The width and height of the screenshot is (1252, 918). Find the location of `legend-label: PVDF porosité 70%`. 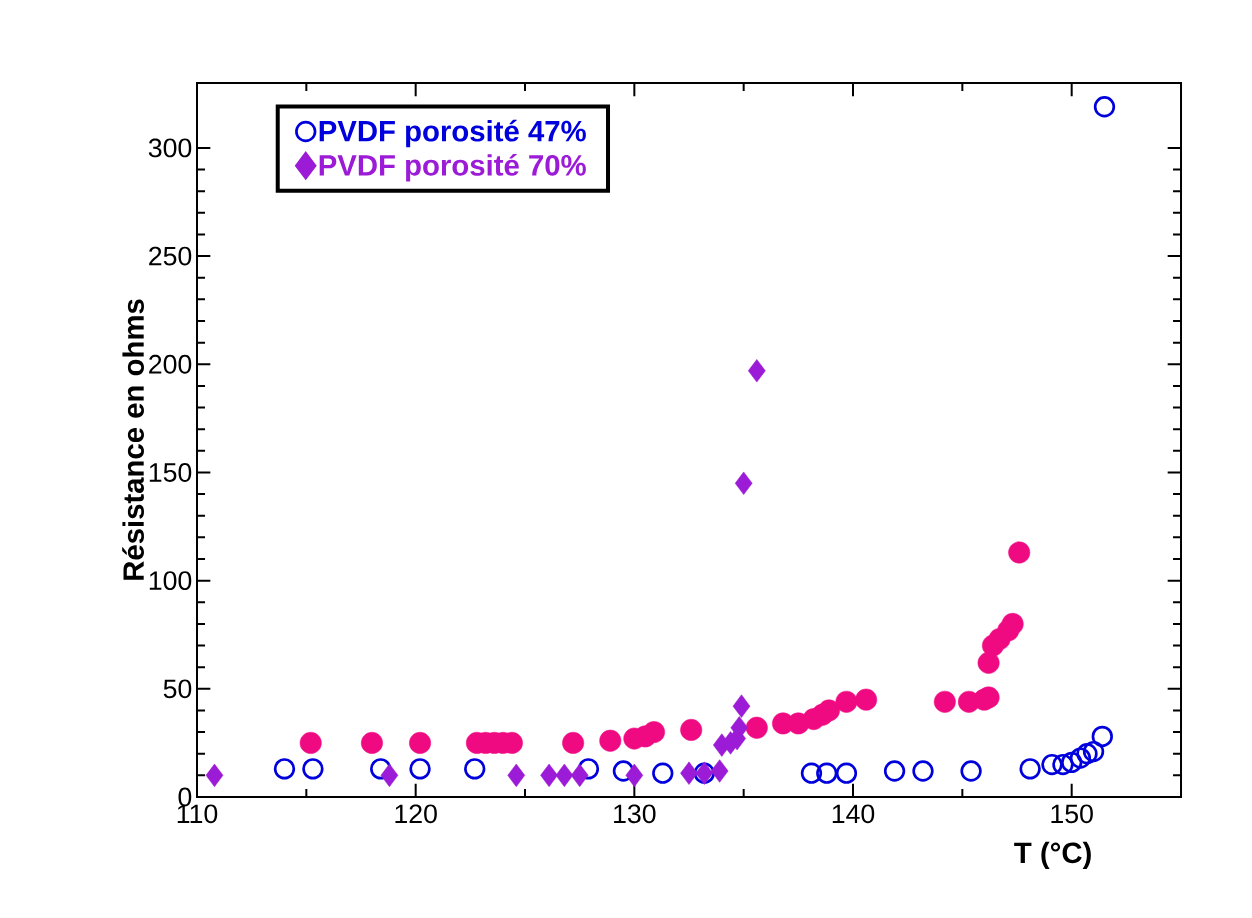

legend-label: PVDF porosité 70% is located at coordinates (452, 167).